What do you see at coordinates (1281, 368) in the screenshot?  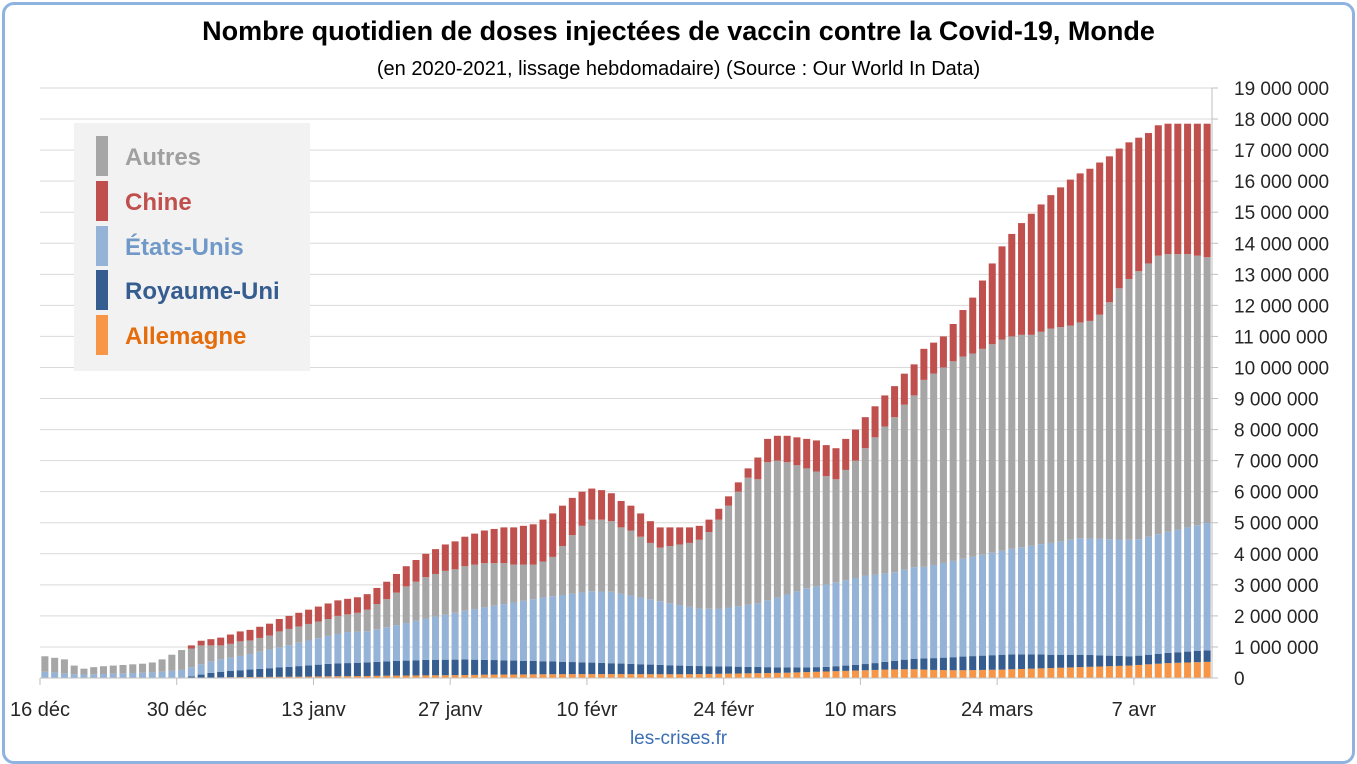 I see `y-tick-label: 10 000 000` at bounding box center [1281, 368].